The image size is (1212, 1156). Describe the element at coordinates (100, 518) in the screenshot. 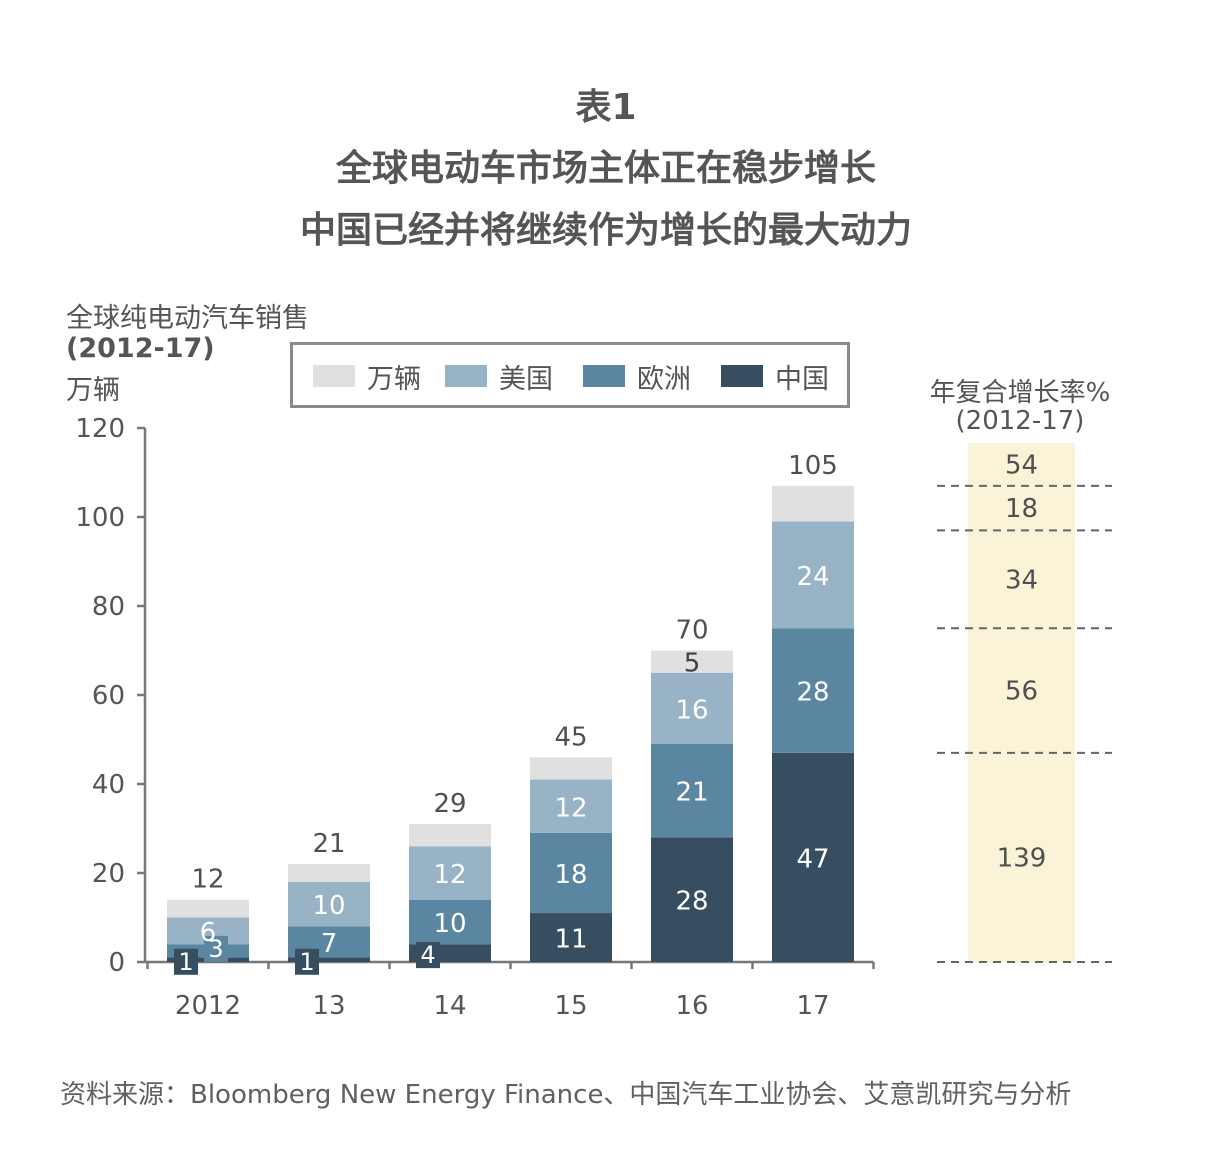

I see `y-tick-label: 100` at that location.